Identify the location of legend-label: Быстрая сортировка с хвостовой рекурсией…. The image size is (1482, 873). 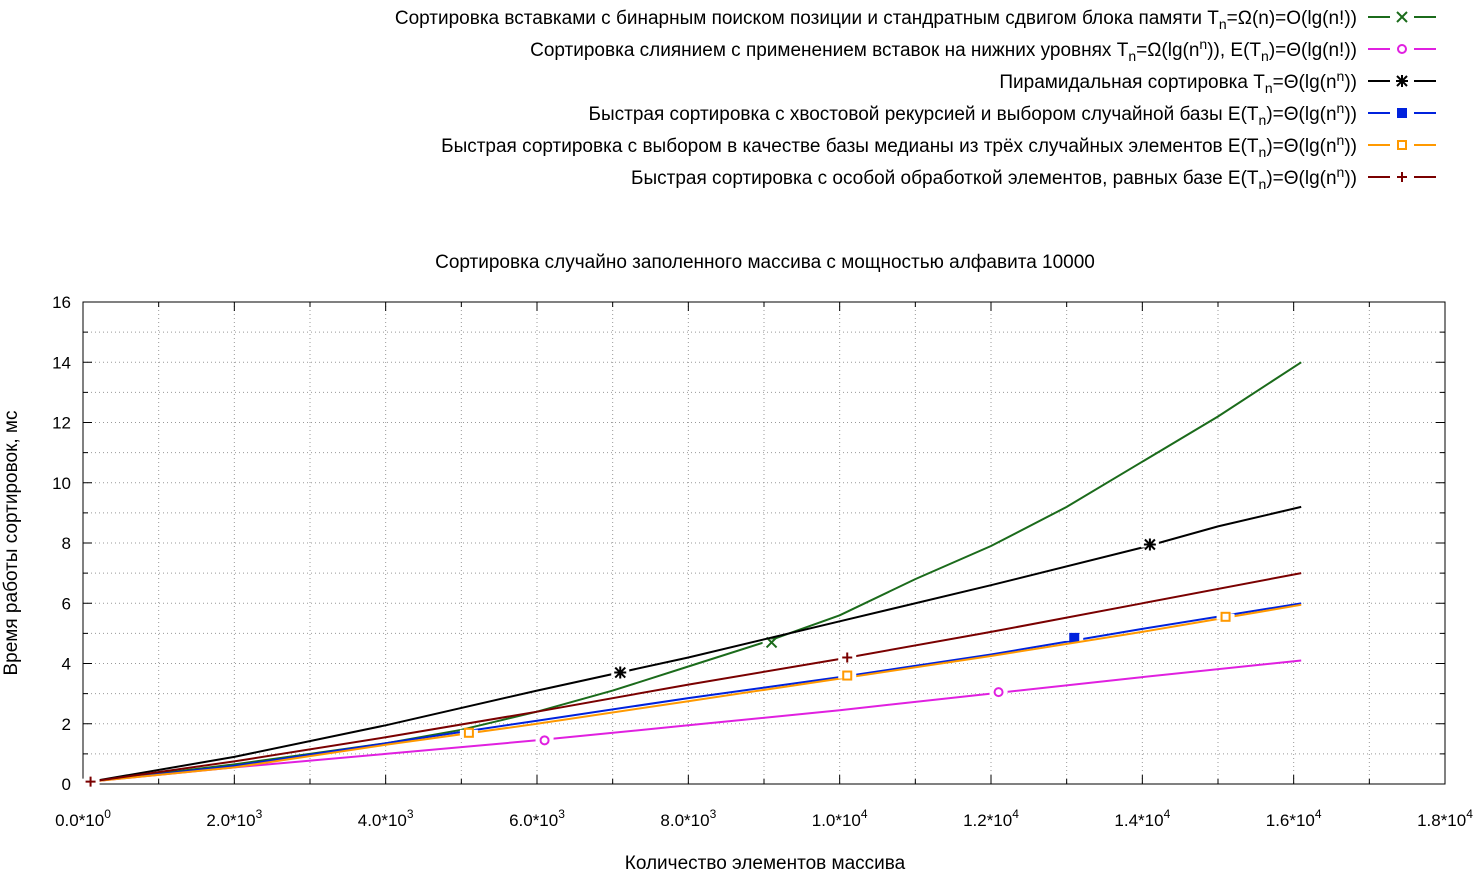
(973, 114).